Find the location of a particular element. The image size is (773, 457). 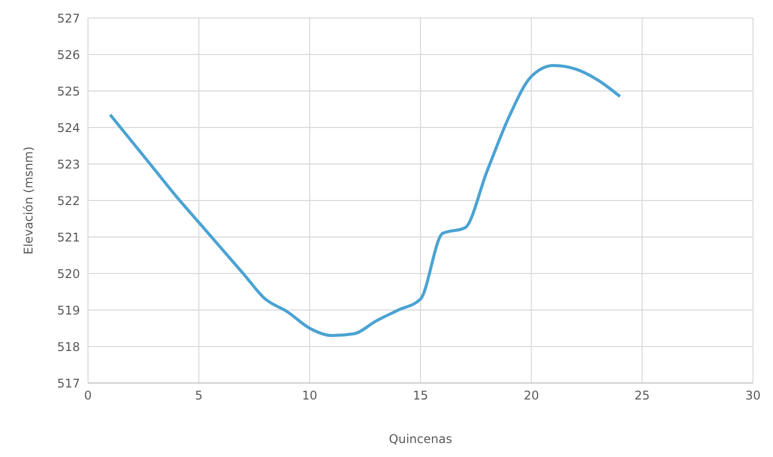

y-tick-label: 522 is located at coordinates (68, 201).